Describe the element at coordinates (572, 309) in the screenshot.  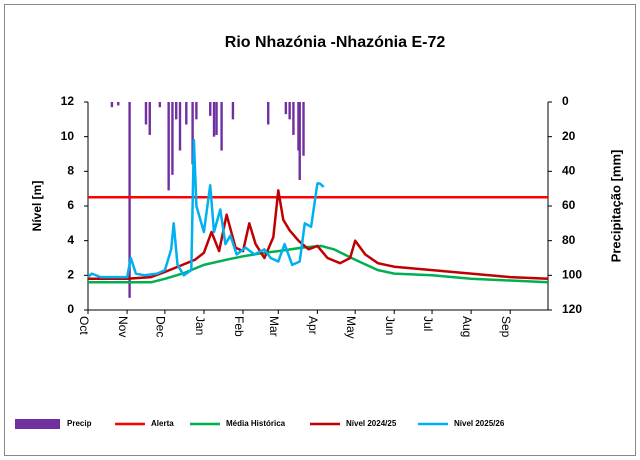
I see `y2-tick-label: 120` at that location.